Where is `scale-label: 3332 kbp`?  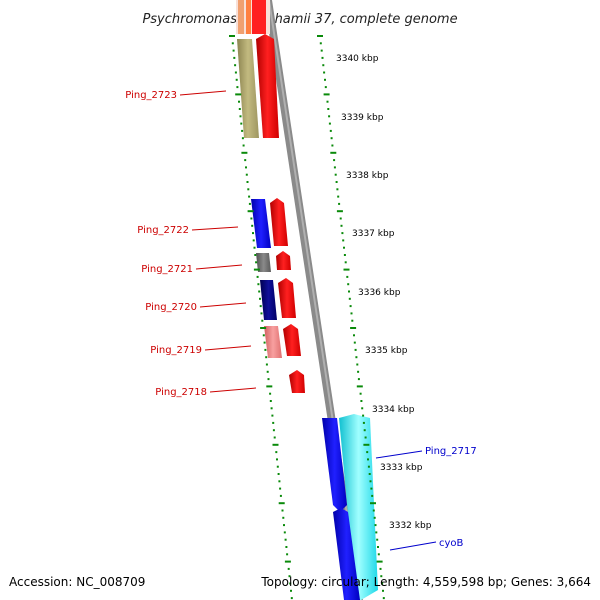
scale-label: 3332 kbp is located at coordinates (410, 526).